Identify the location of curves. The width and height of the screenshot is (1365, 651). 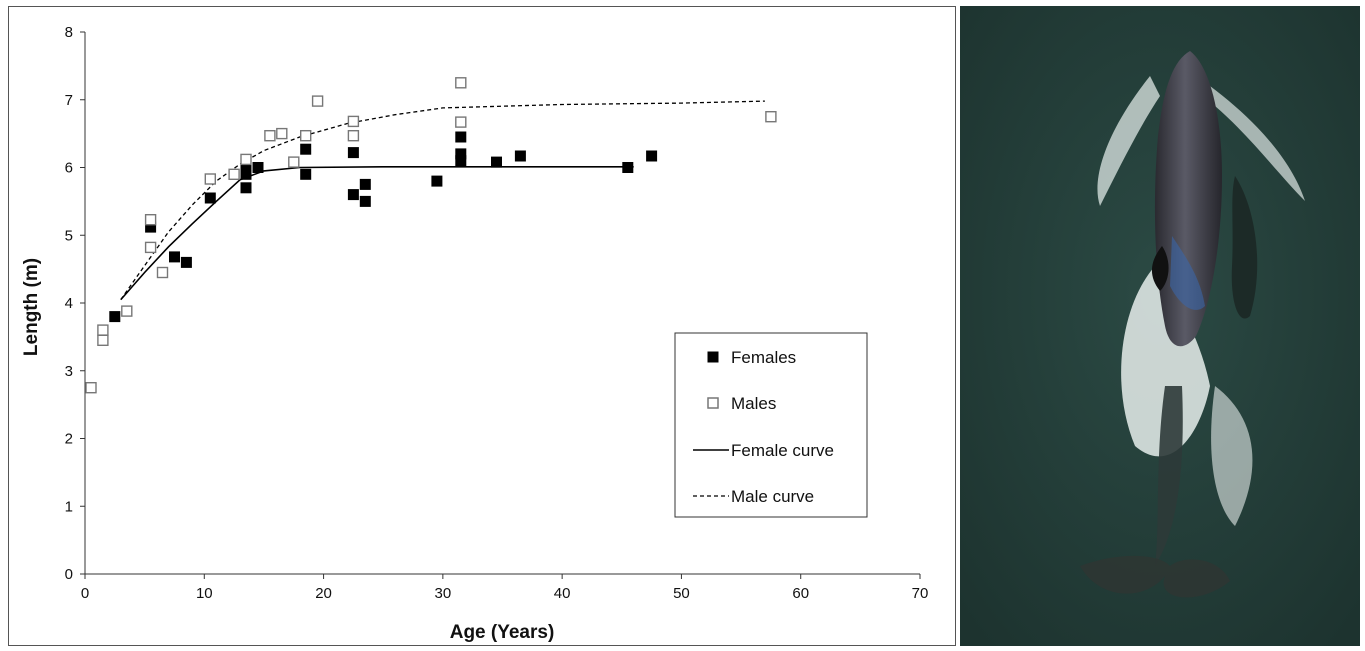
(442, 200).